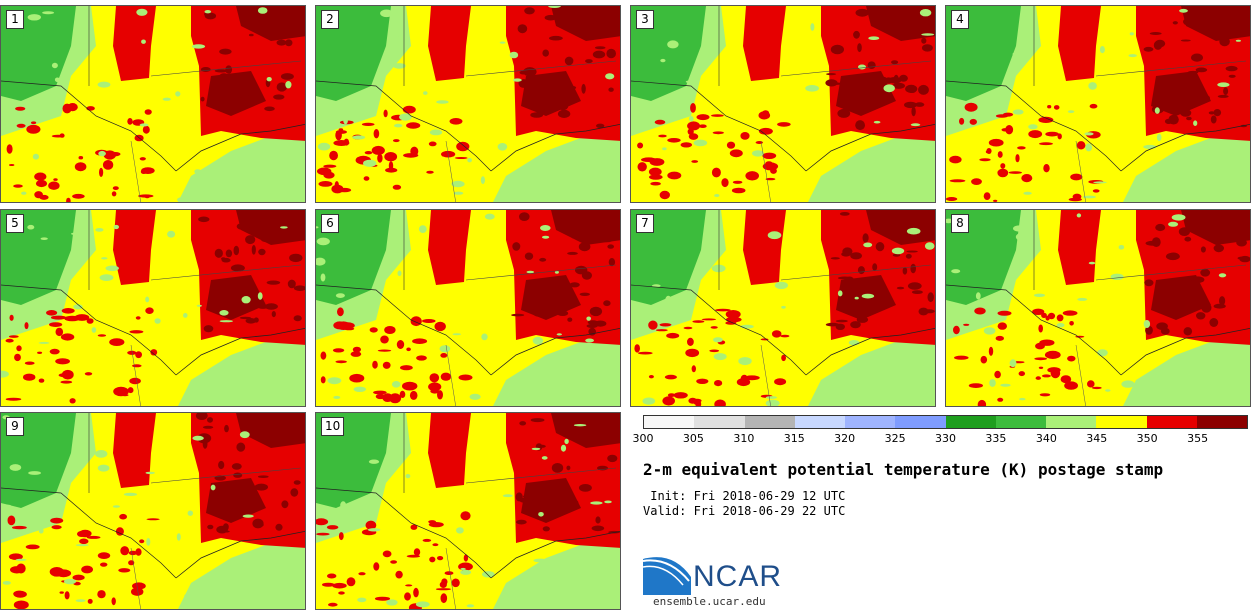 The height and width of the screenshot is (610, 1260). What do you see at coordinates (1098, 104) in the screenshot?
I see `postage-stamp-map: 4` at bounding box center [1098, 104].